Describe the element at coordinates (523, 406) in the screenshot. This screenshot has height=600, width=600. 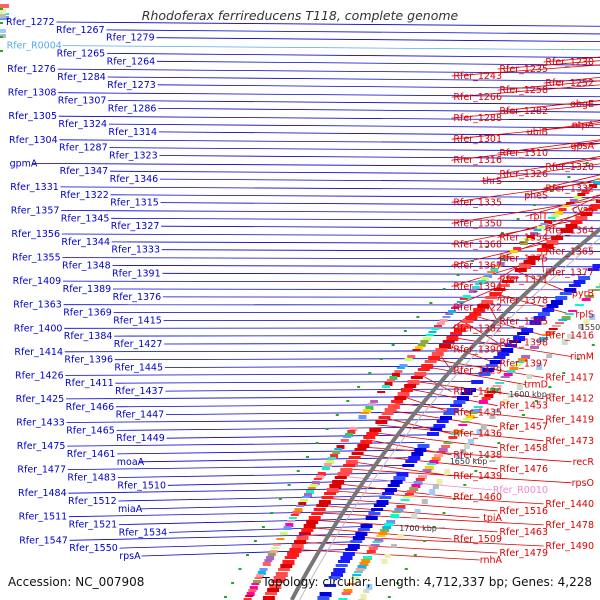
I see `right-gene-label: Rfer_1453` at that location.